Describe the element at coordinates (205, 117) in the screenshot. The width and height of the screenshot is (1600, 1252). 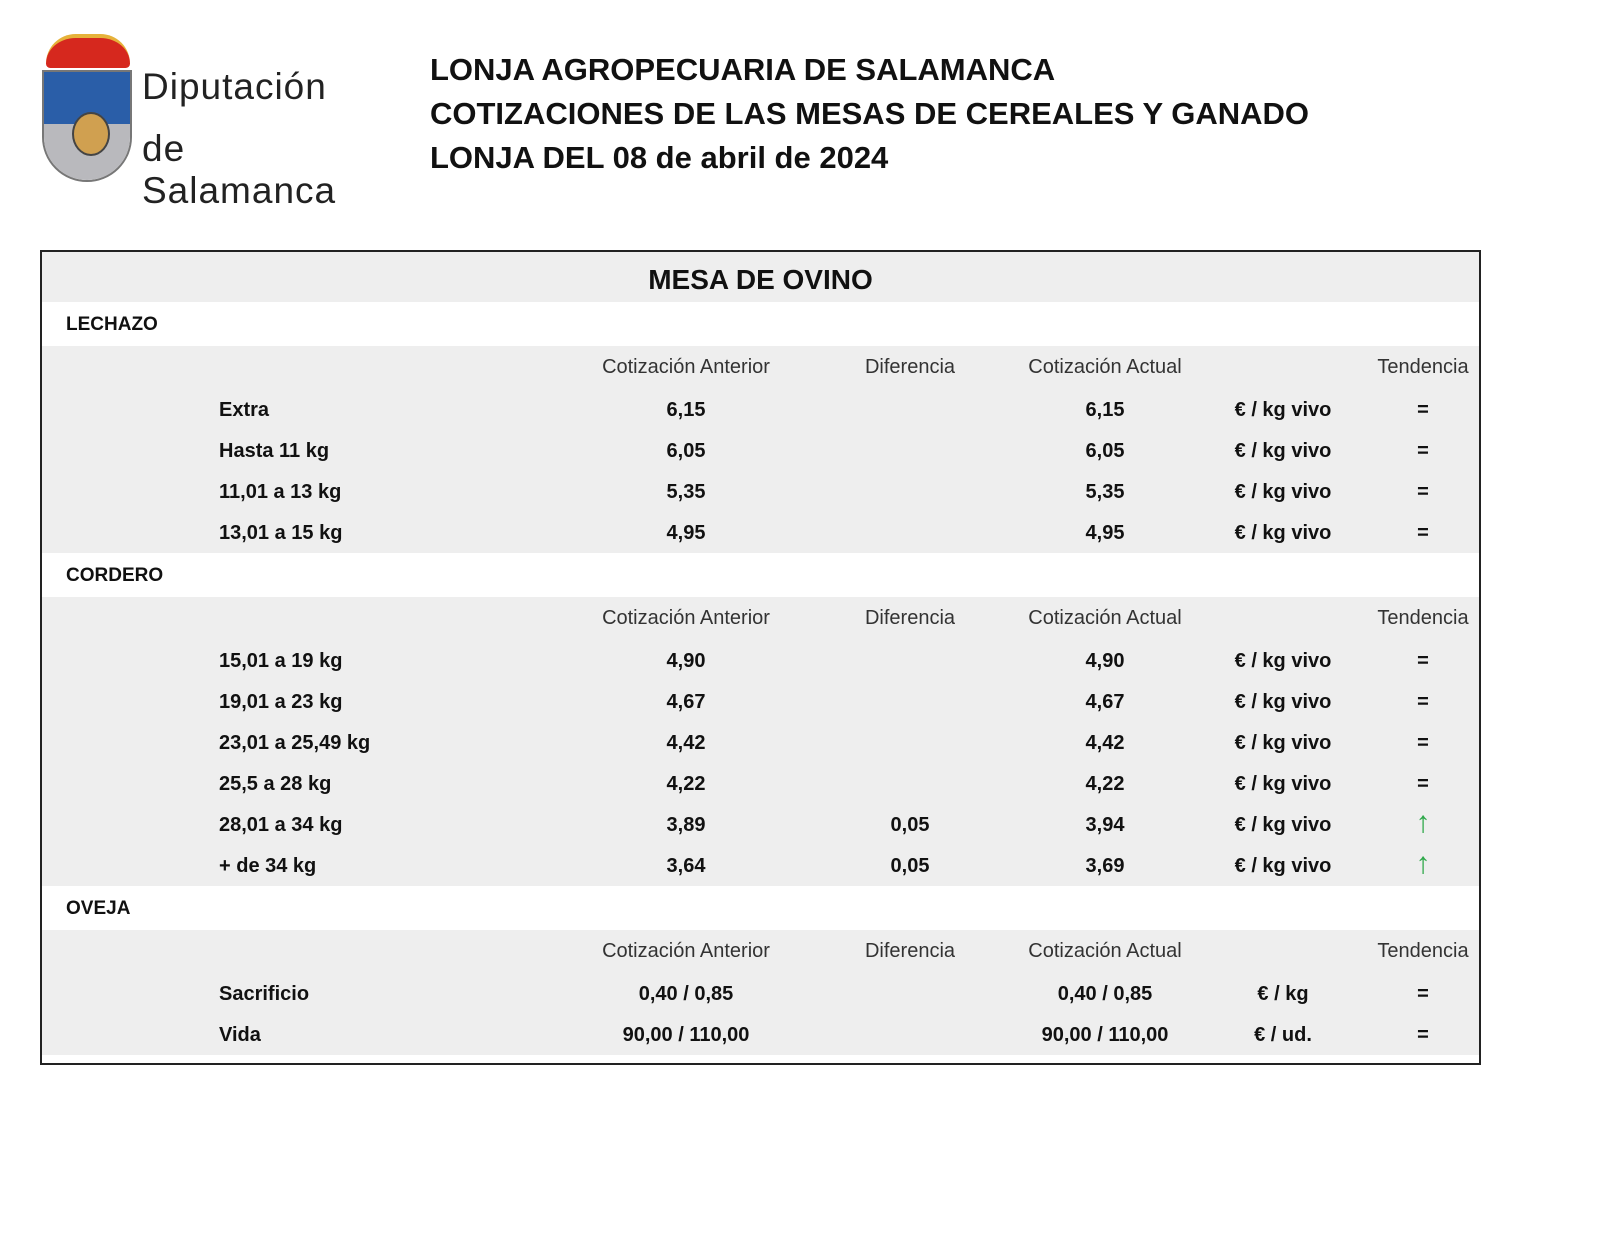
I see `diputacion-logo: Diputación de Salamanca` at that location.